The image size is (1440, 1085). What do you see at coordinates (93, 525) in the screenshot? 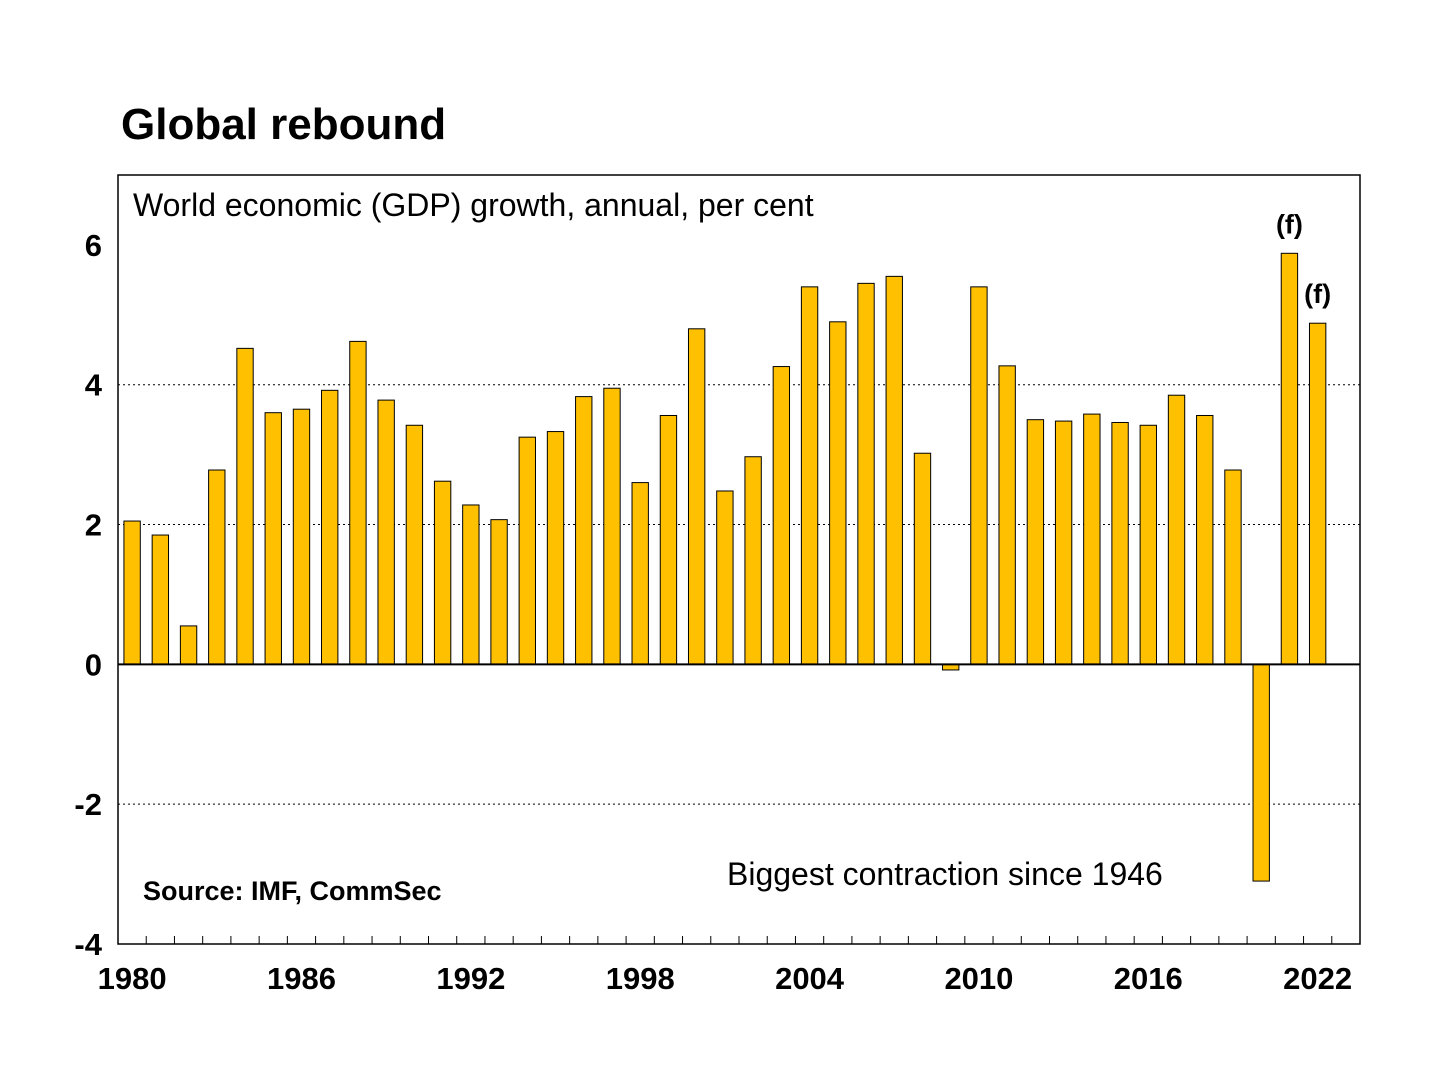
I see `y-tick-label: 2` at bounding box center [93, 525].